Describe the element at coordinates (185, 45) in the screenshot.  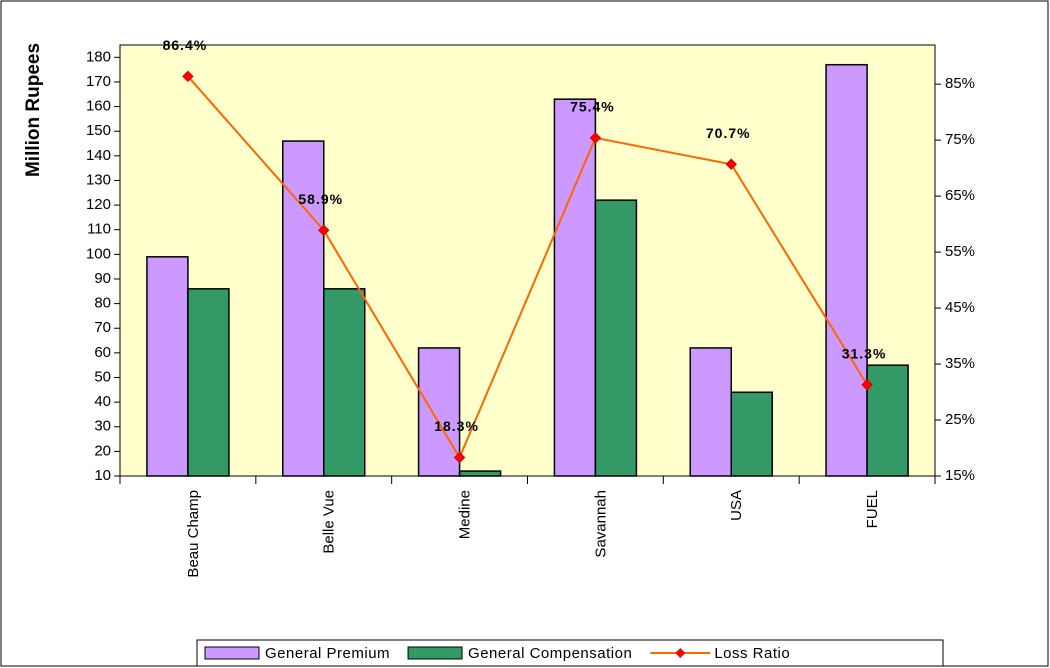
I see `data-label: 86.4%` at that location.